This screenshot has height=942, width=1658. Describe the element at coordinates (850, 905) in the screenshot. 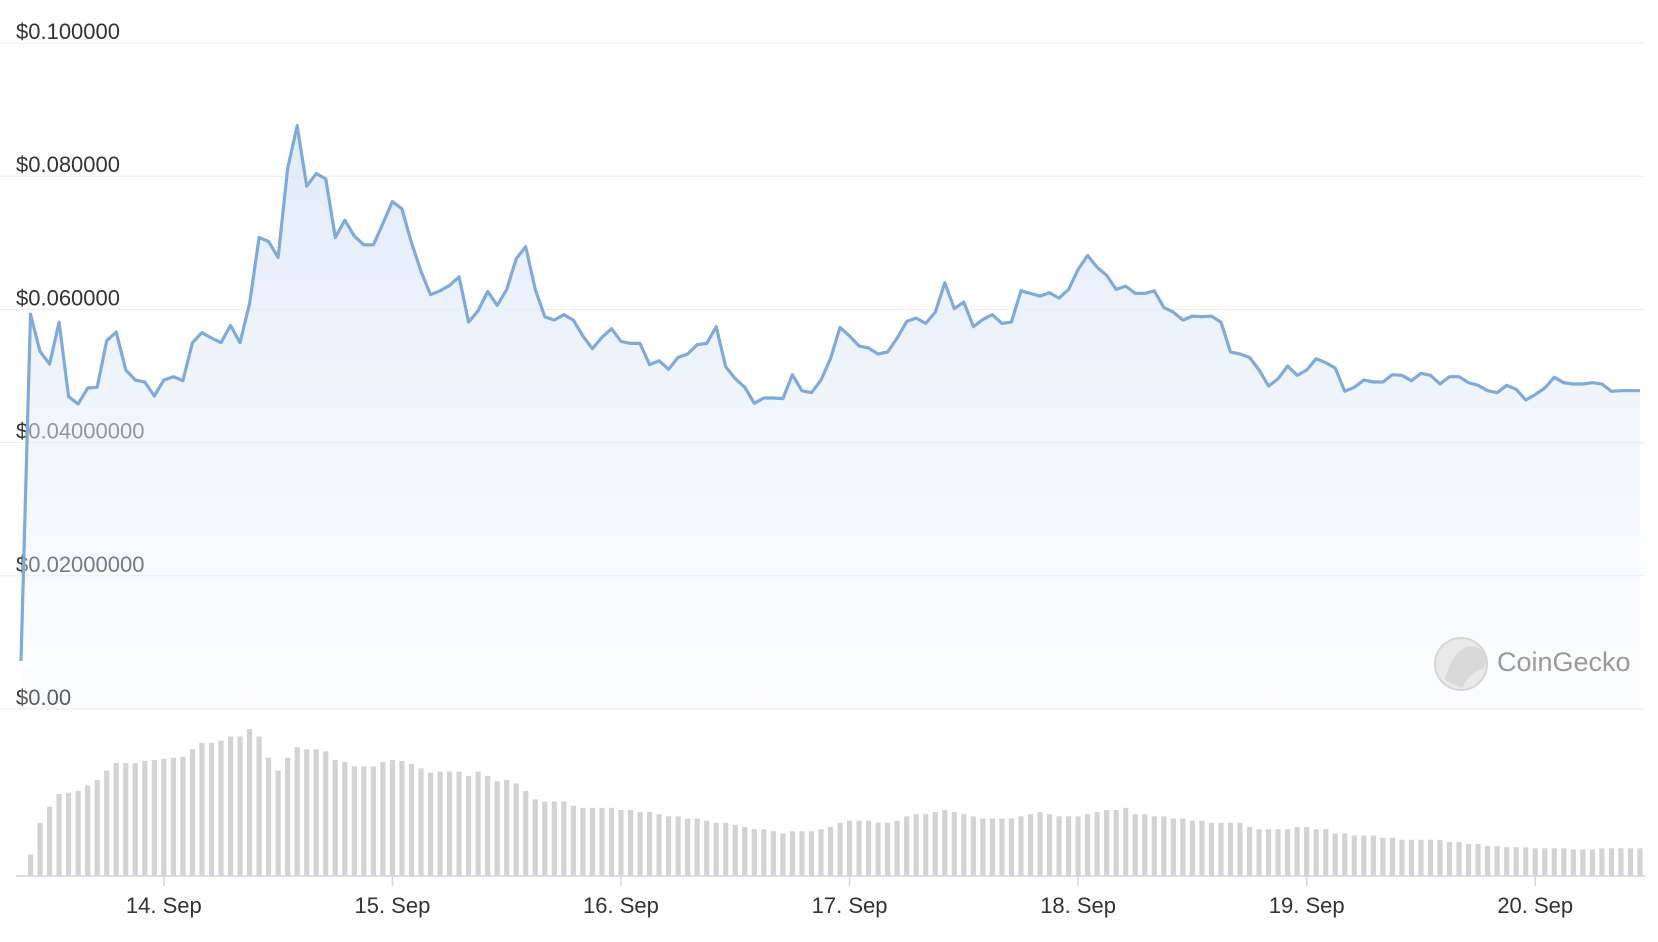

I see `x-tick-label: 17. Sep` at that location.